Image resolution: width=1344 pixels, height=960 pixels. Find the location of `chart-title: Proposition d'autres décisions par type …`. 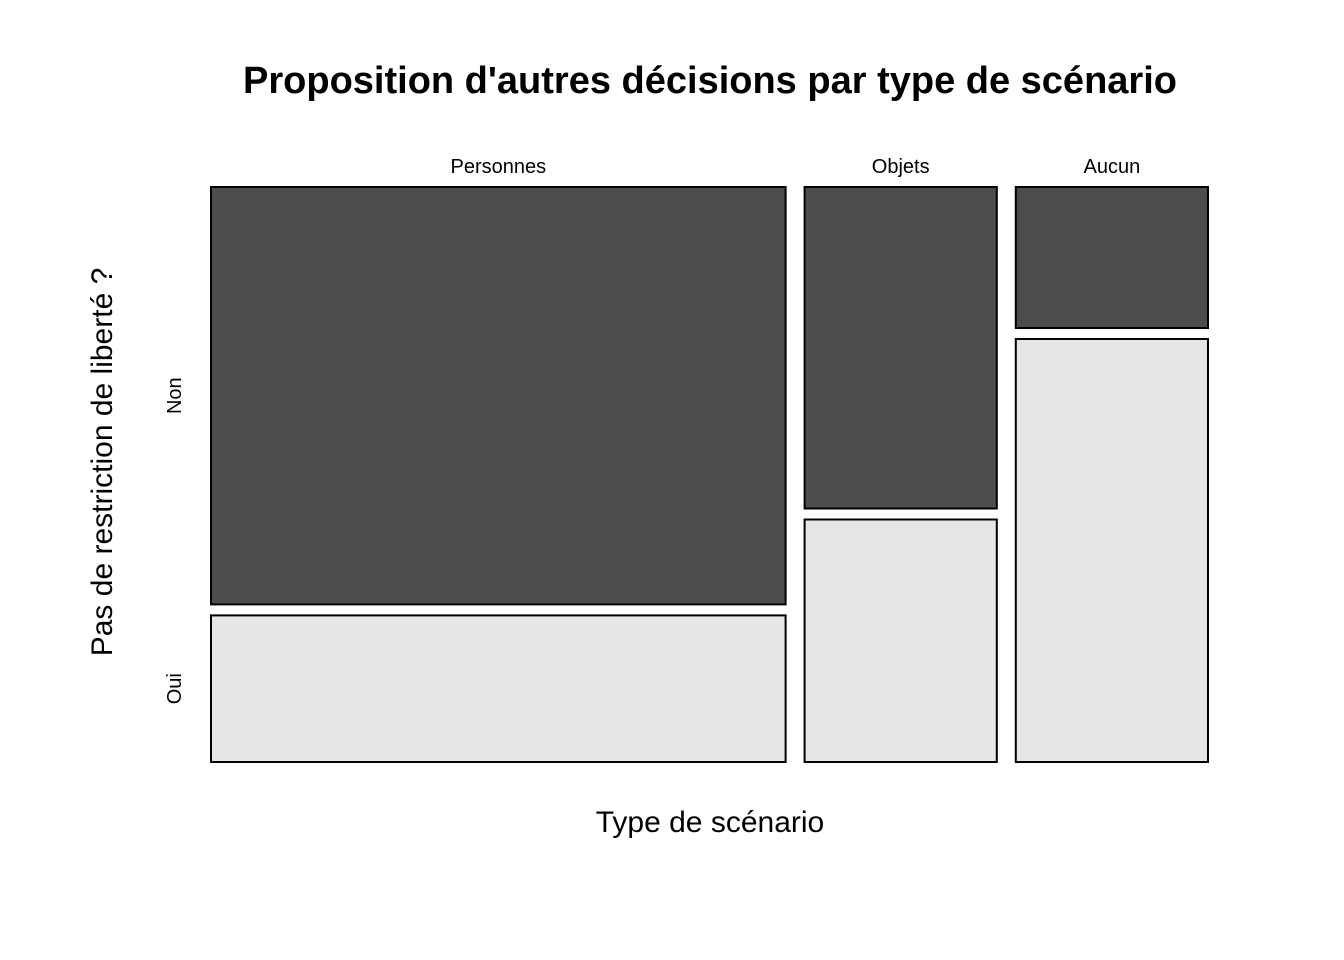

chart-title: Proposition d'autres décisions par type … is located at coordinates (710, 81).